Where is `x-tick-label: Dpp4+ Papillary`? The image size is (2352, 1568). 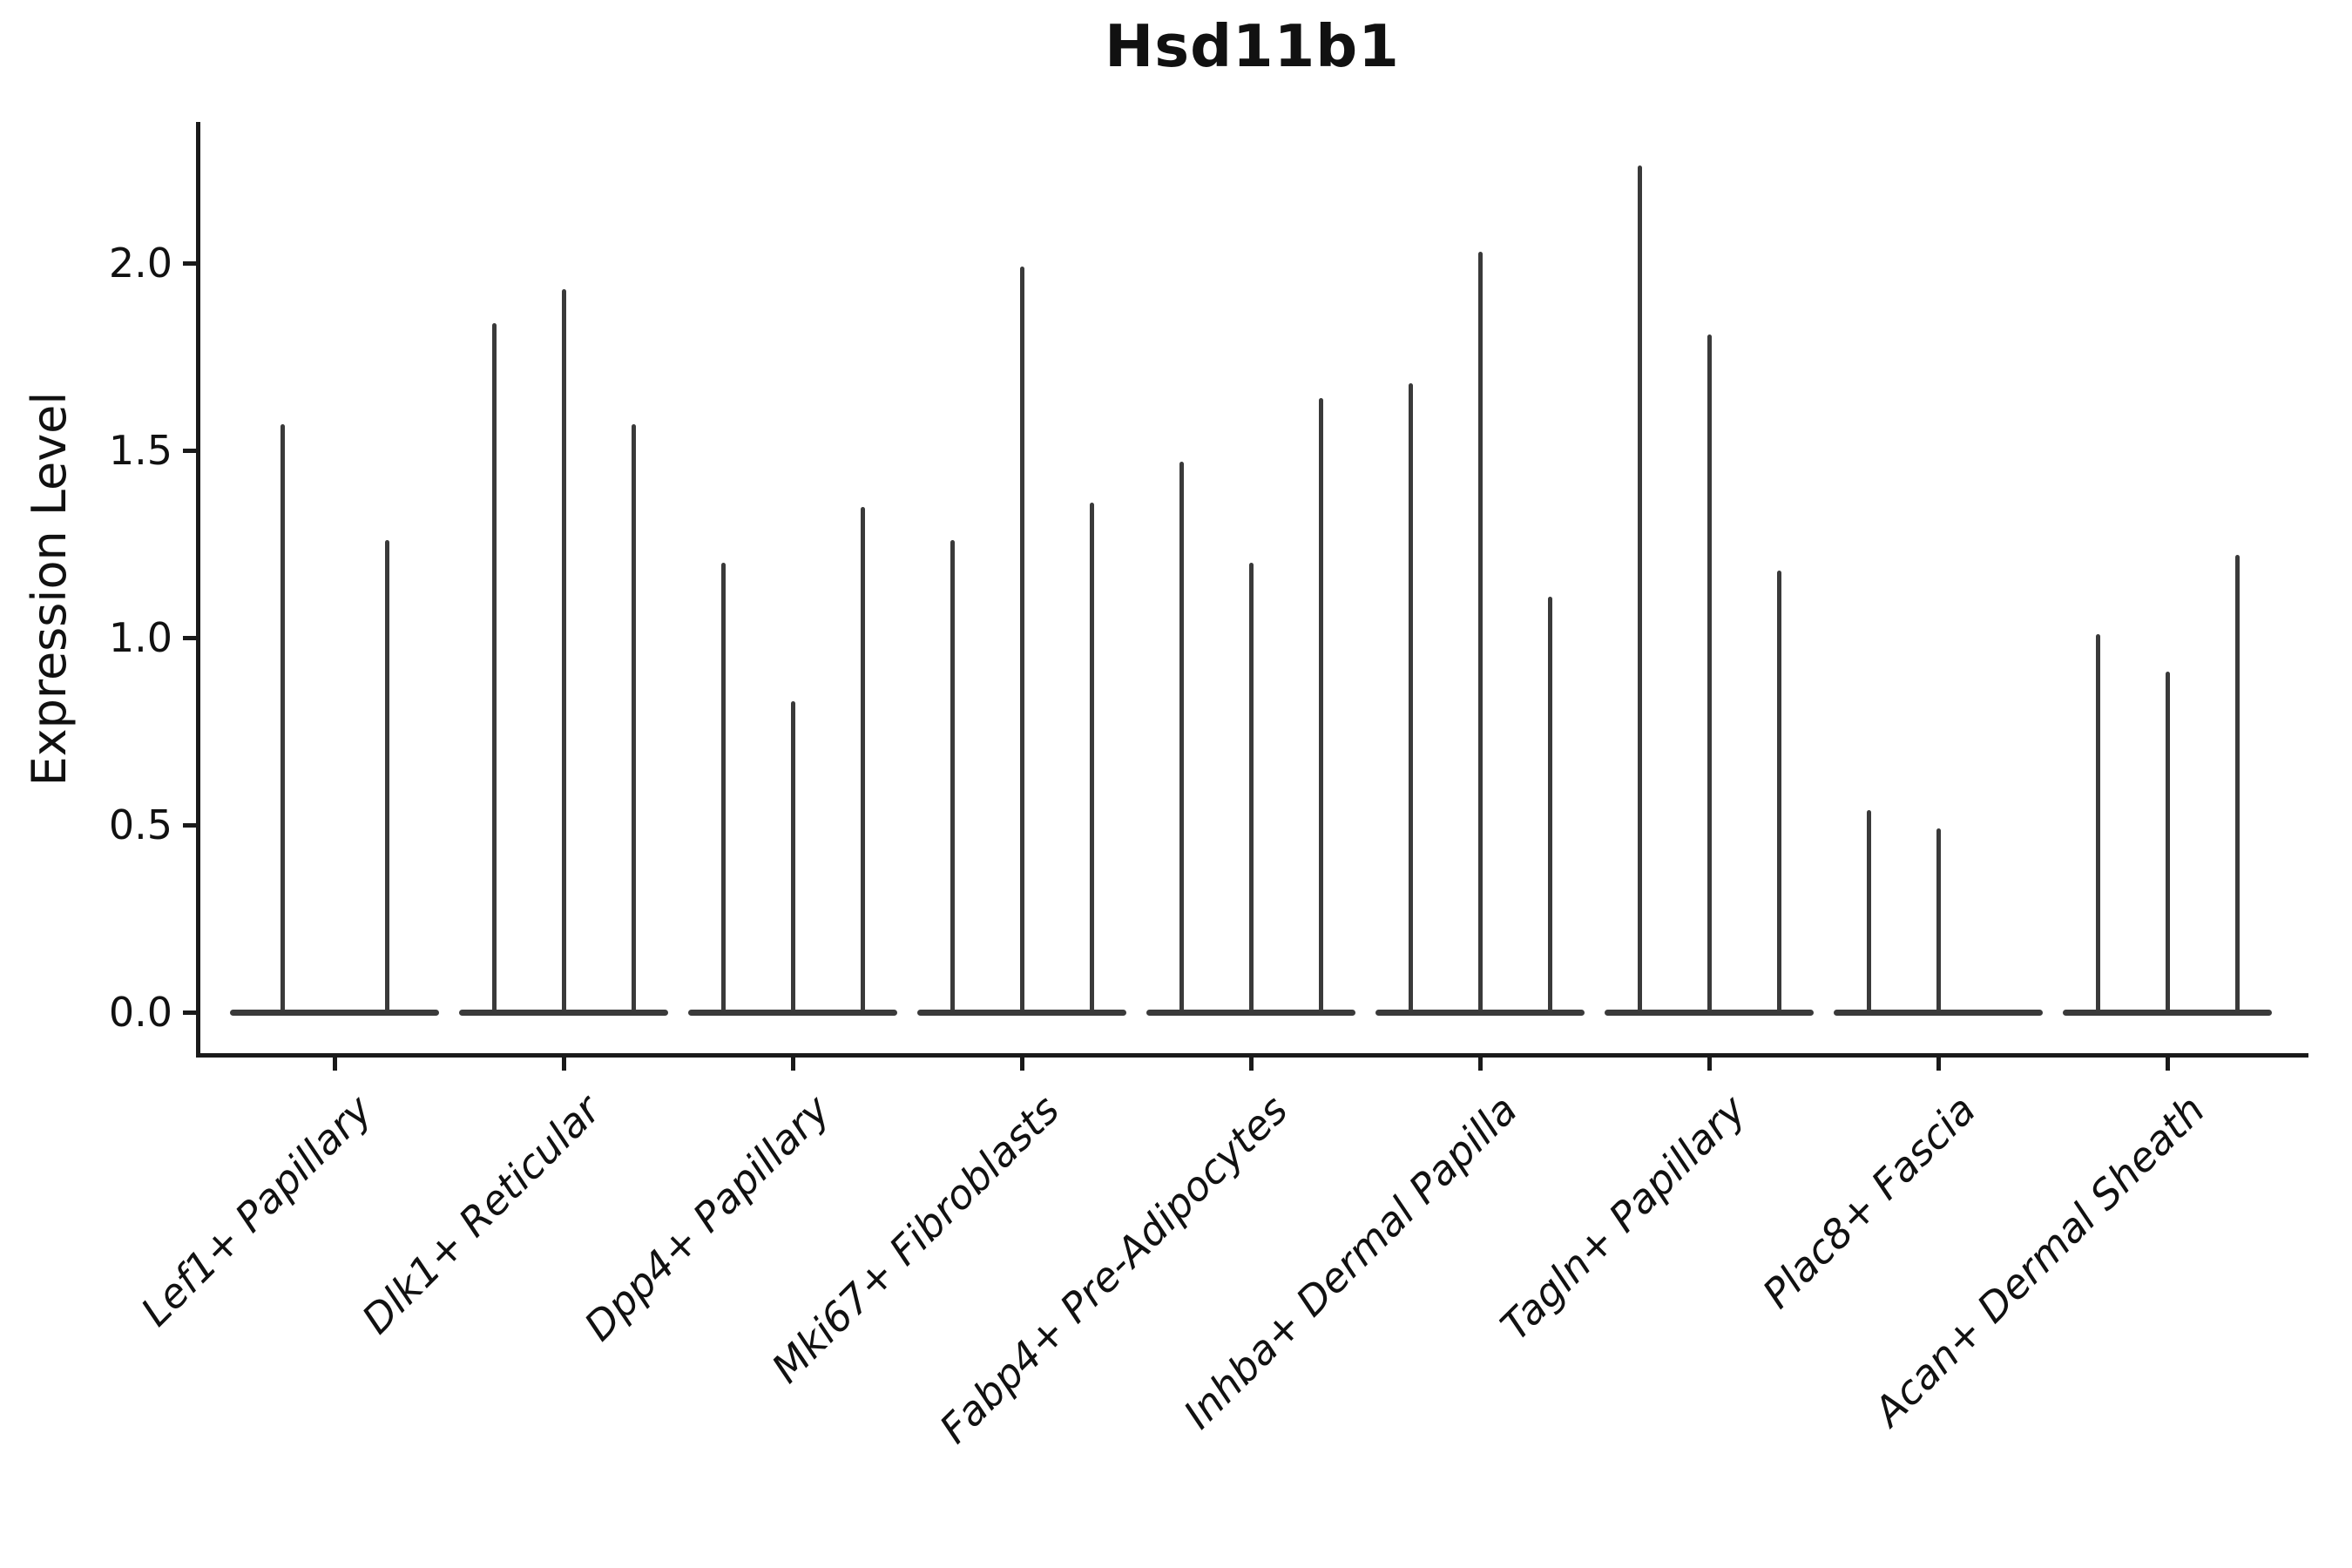
x-tick-label: Dpp4+ Papillary is located at coordinates (707, 1217).